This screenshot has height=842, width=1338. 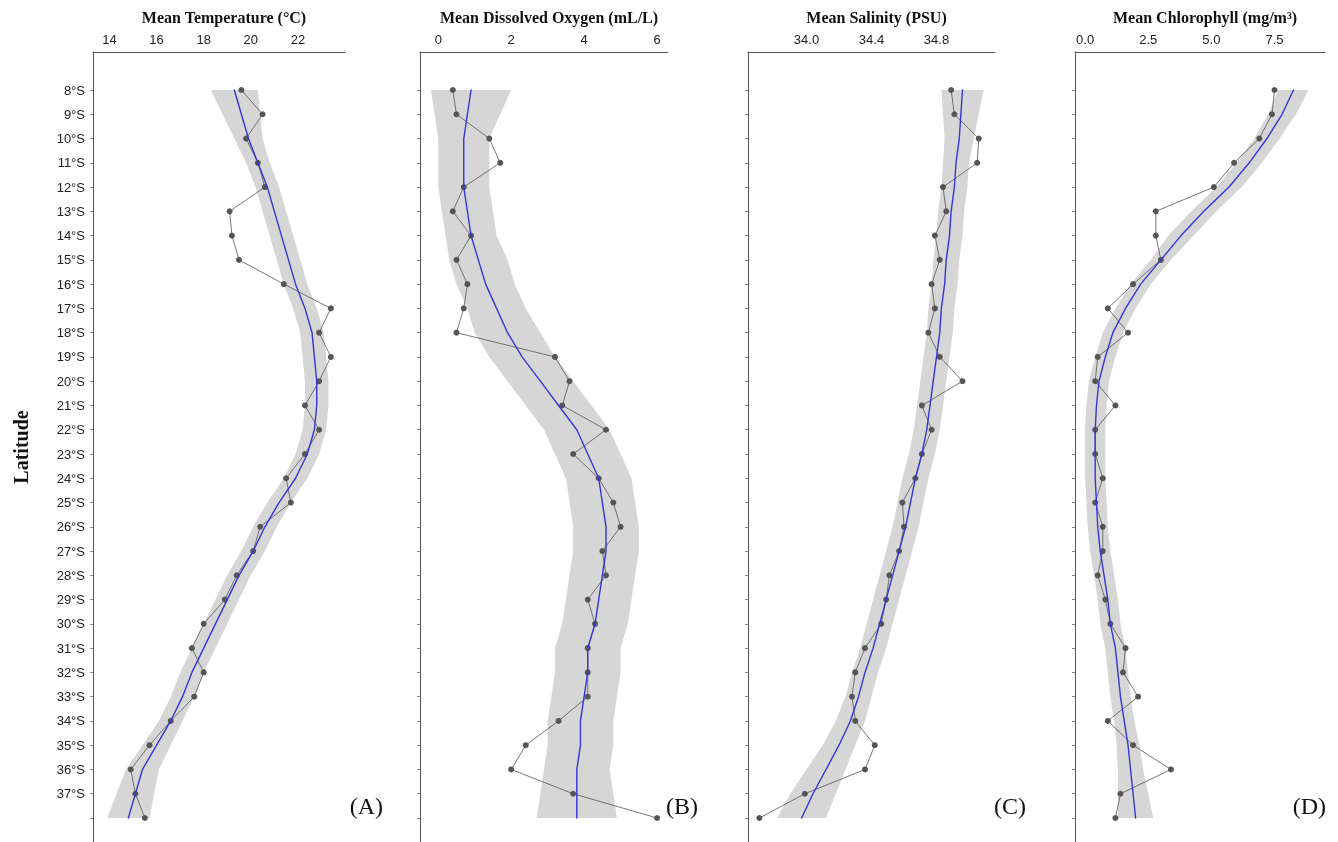 What do you see at coordinates (71, 697) in the screenshot?
I see `y-tick-label: 33°S` at bounding box center [71, 697].